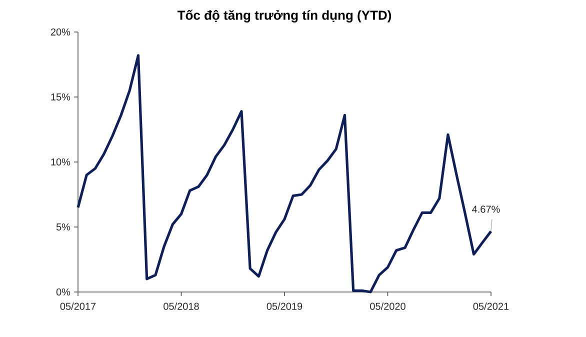 This screenshot has width=586, height=337. I want to click on annotation: 4.67%, so click(486, 209).